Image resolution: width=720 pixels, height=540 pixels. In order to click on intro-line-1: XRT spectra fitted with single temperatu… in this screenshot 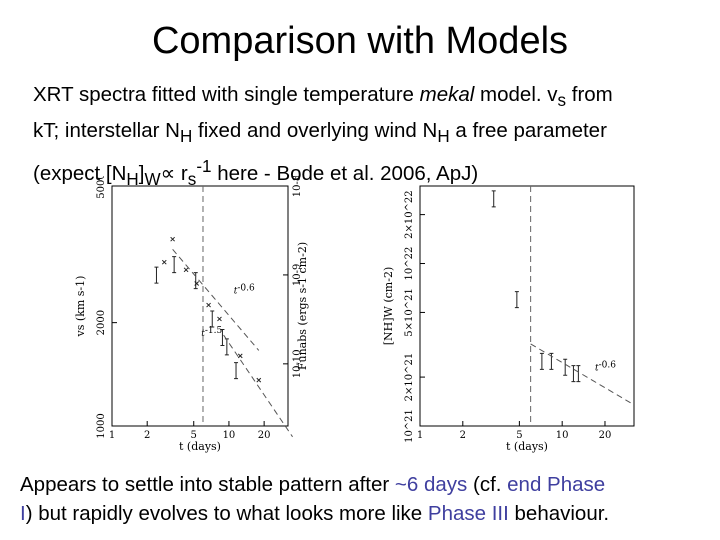, I will do `click(323, 97)`.